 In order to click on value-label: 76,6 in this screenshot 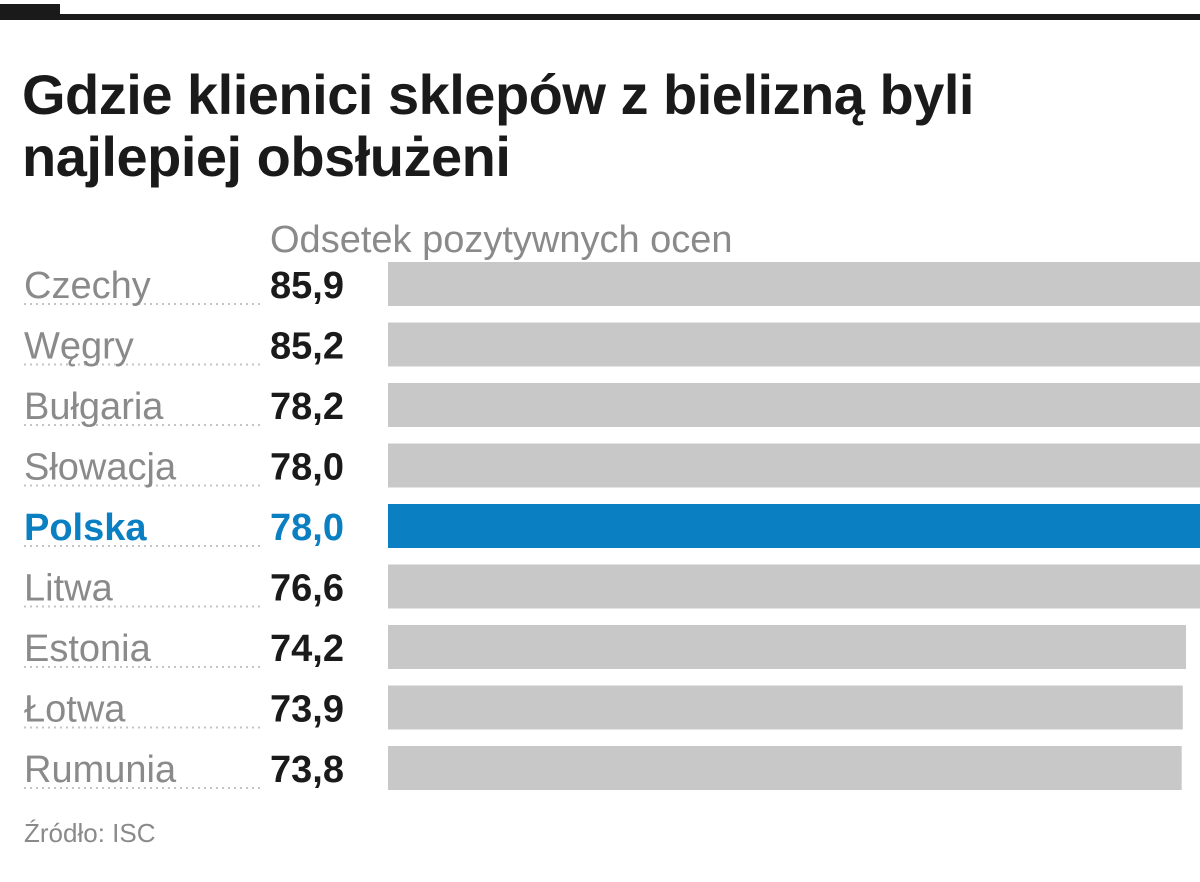, I will do `click(307, 589)`.